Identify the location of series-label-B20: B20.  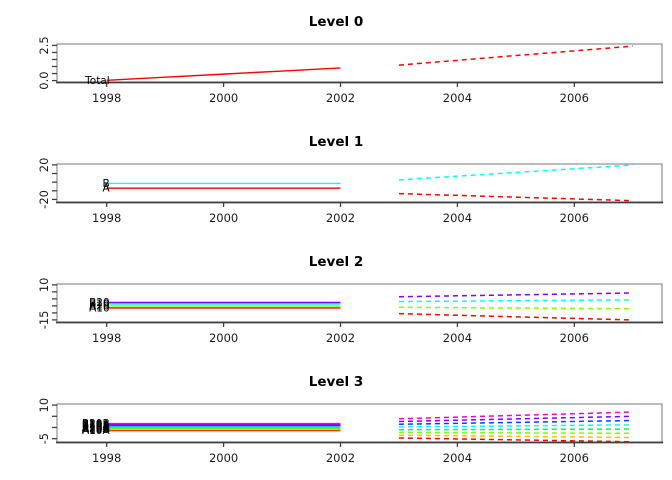
(99, 303).